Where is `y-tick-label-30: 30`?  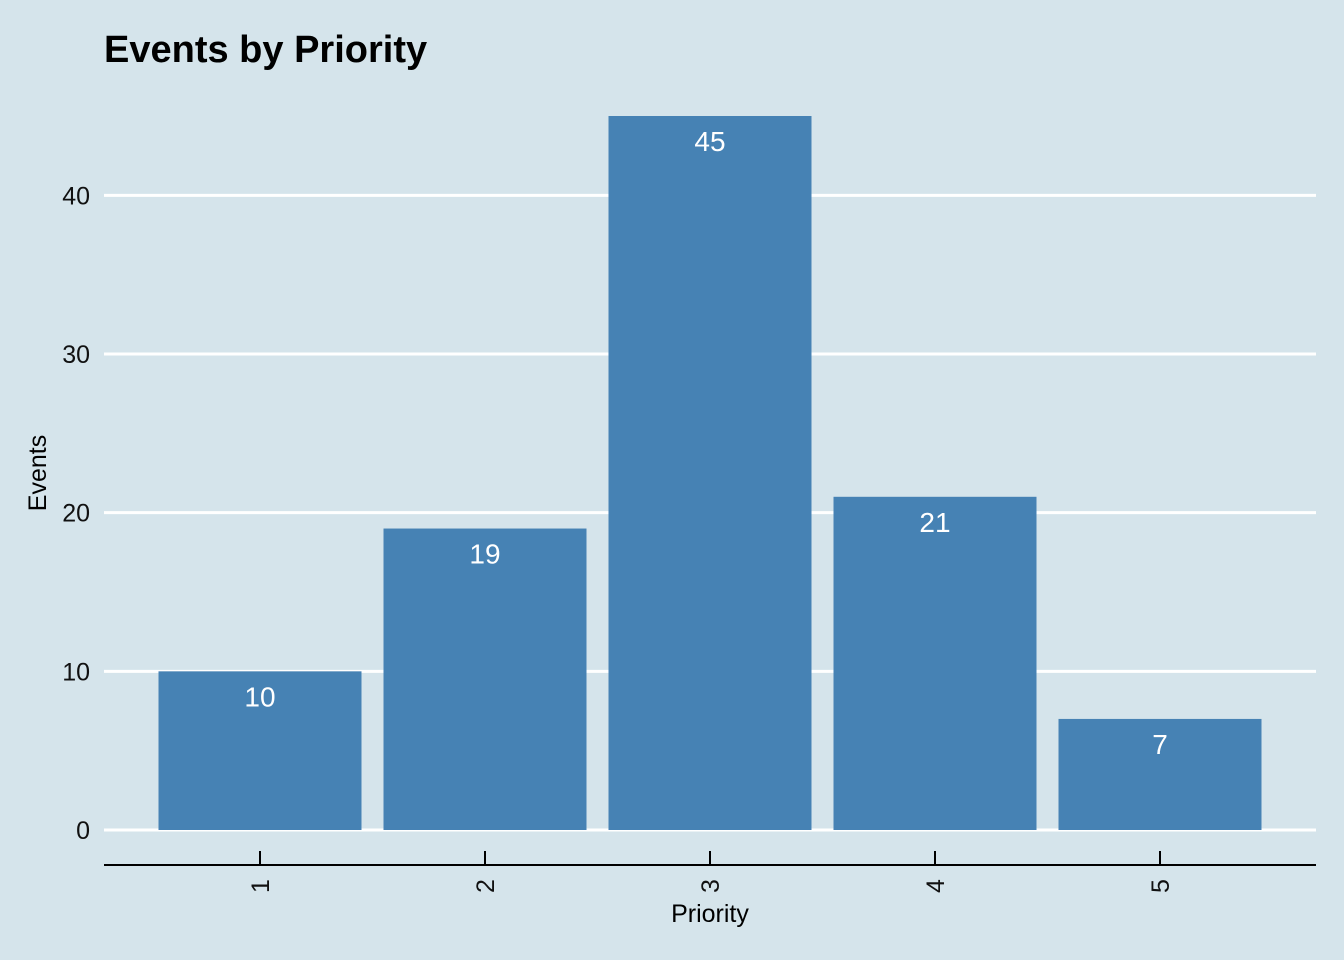
y-tick-label-30: 30 is located at coordinates (76, 355).